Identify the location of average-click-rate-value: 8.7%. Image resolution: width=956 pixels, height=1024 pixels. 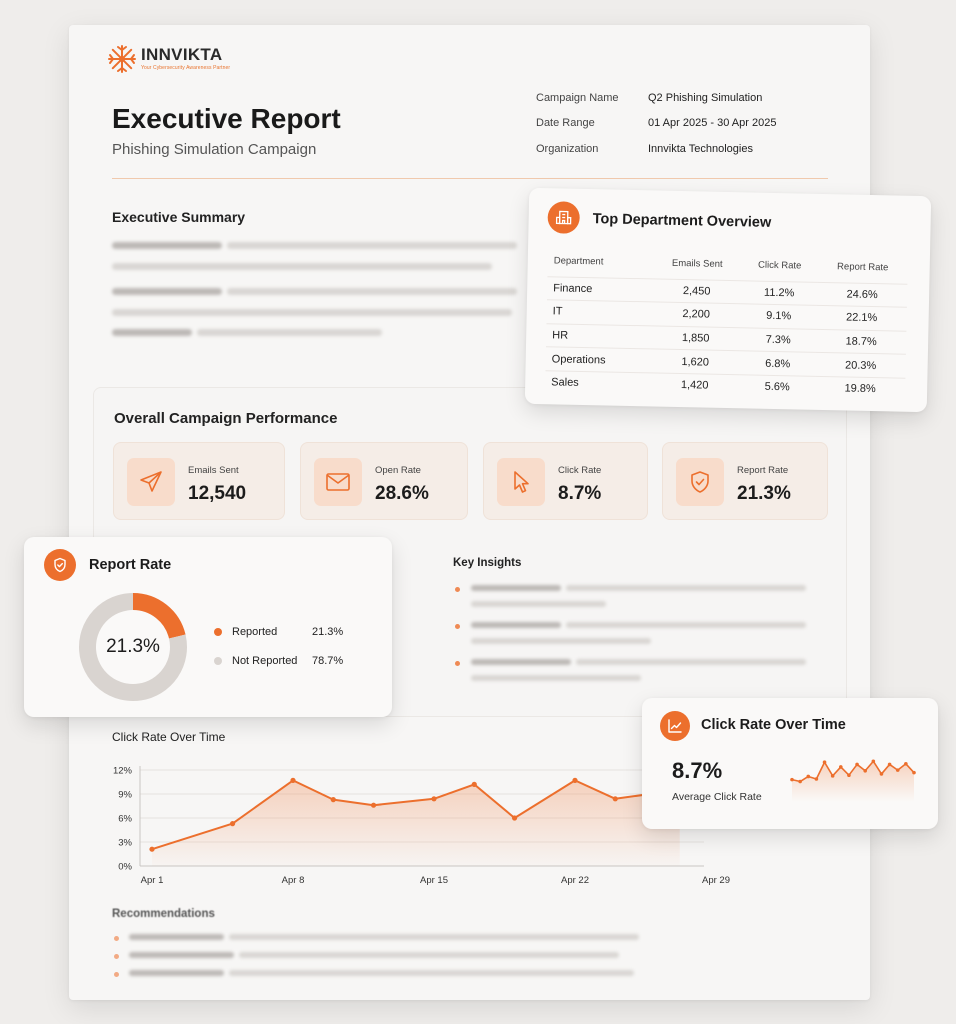
(697, 770).